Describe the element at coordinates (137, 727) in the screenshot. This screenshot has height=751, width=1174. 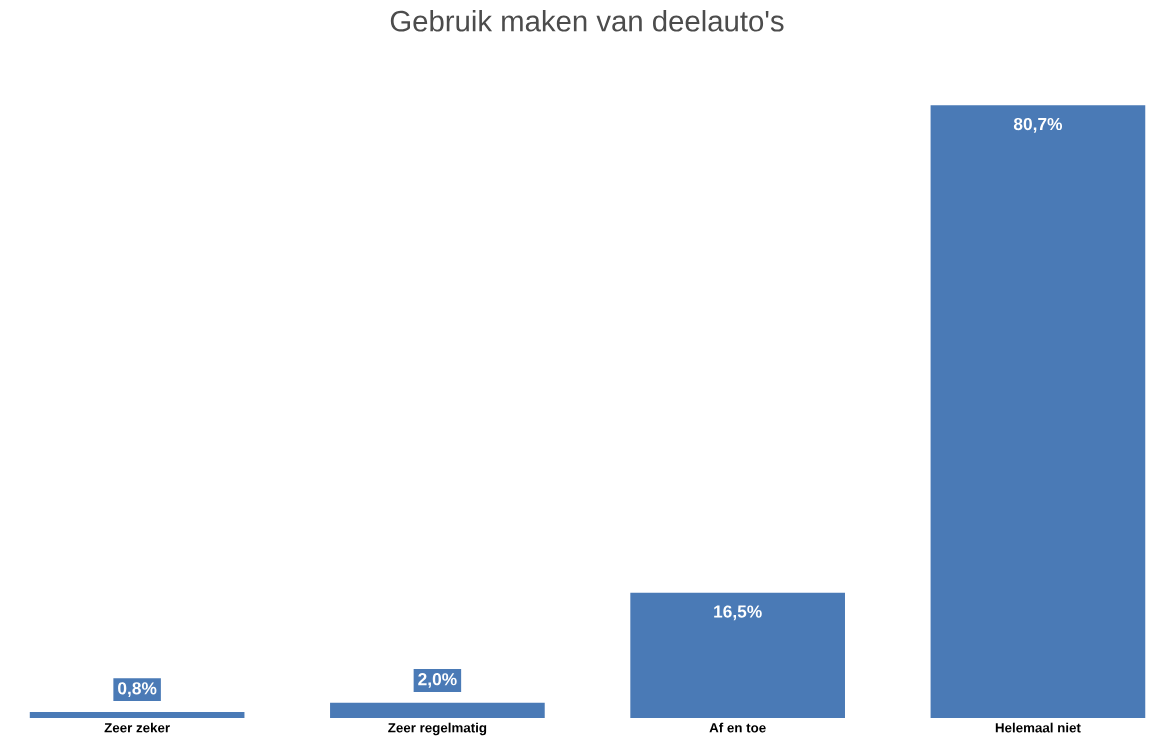
I see `x-tick-label: Zeer zeker` at that location.